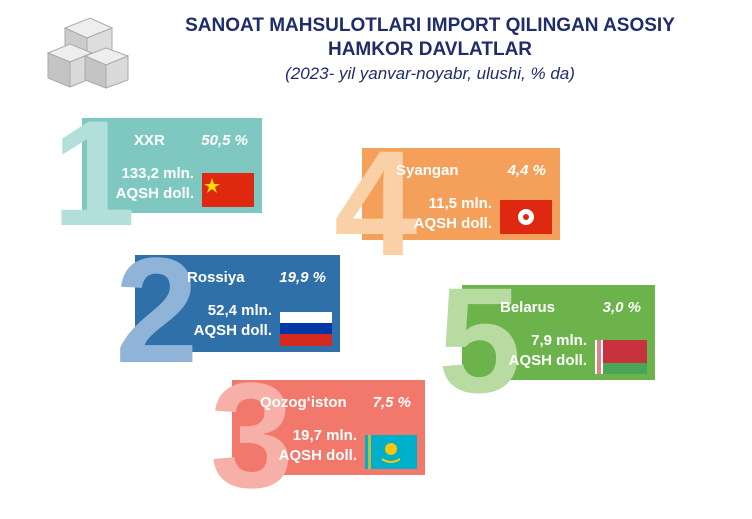 This screenshot has width=752, height=519. Describe the element at coordinates (621, 357) in the screenshot. I see `flag-belarus` at that location.